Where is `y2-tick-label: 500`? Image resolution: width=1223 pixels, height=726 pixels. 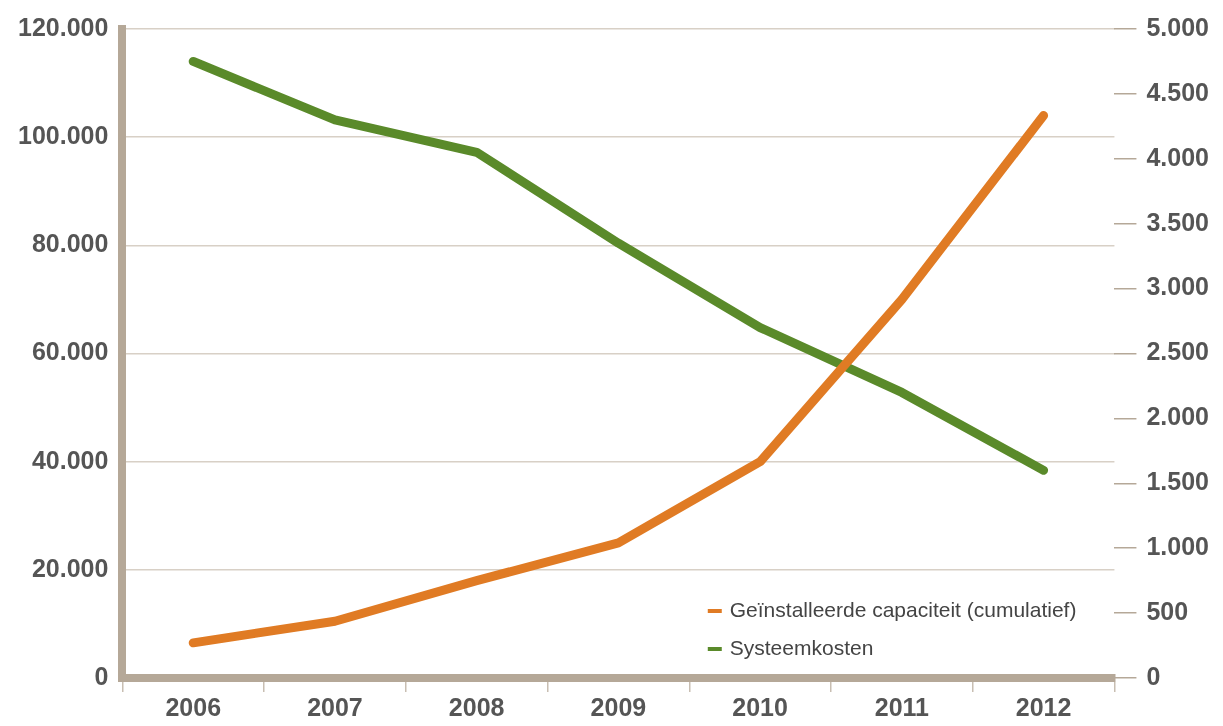 y2-tick-label: 500 is located at coordinates (1167, 610).